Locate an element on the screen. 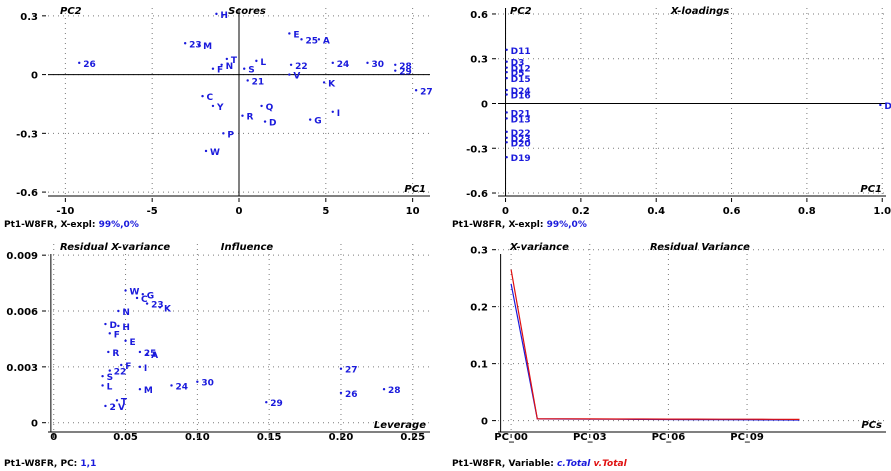  point-label: W is located at coordinates (215, 153).